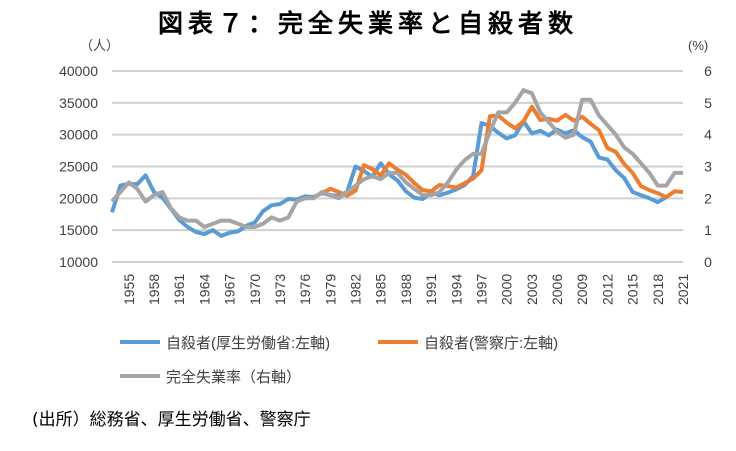 This screenshot has height=451, width=736. Describe the element at coordinates (491, 343) in the screenshot. I see `legend-label: 自殺者(警察庁:左軸)` at that location.